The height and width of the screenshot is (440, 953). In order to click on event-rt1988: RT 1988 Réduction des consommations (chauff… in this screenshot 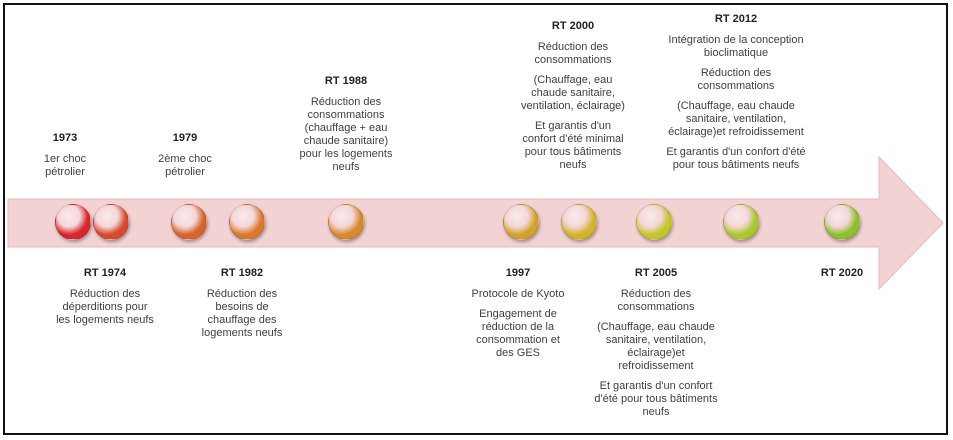, I will do `click(346, 128)`.